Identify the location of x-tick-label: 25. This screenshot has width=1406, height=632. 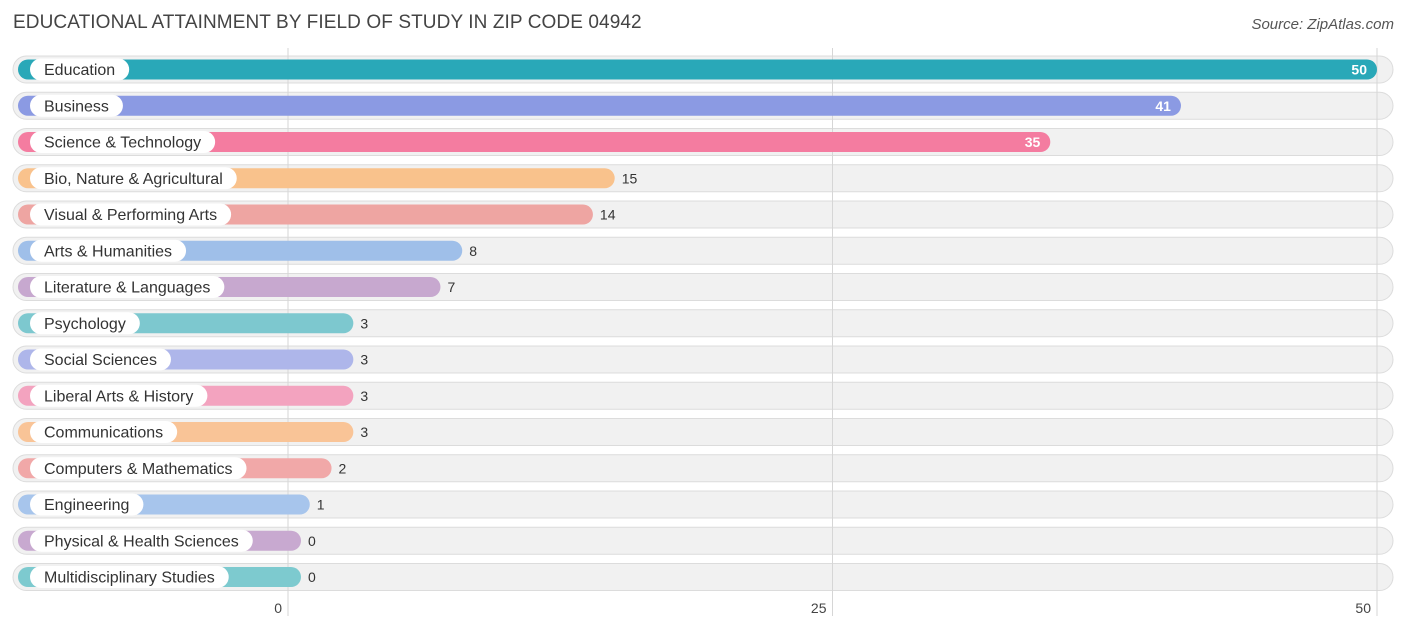
(819, 608).